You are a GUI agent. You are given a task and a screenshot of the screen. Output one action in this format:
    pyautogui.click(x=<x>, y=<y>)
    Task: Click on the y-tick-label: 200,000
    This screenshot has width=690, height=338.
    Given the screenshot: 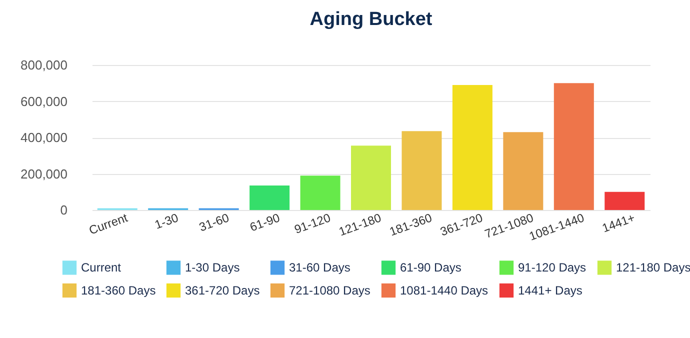 What is the action you would take?
    pyautogui.click(x=44, y=174)
    